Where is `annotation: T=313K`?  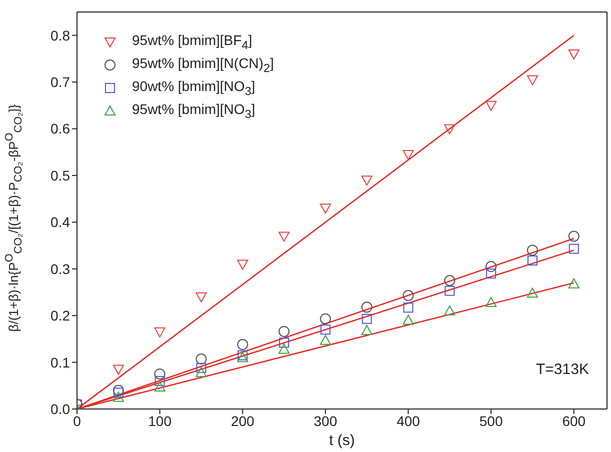 annotation: T=313K is located at coordinates (562, 369).